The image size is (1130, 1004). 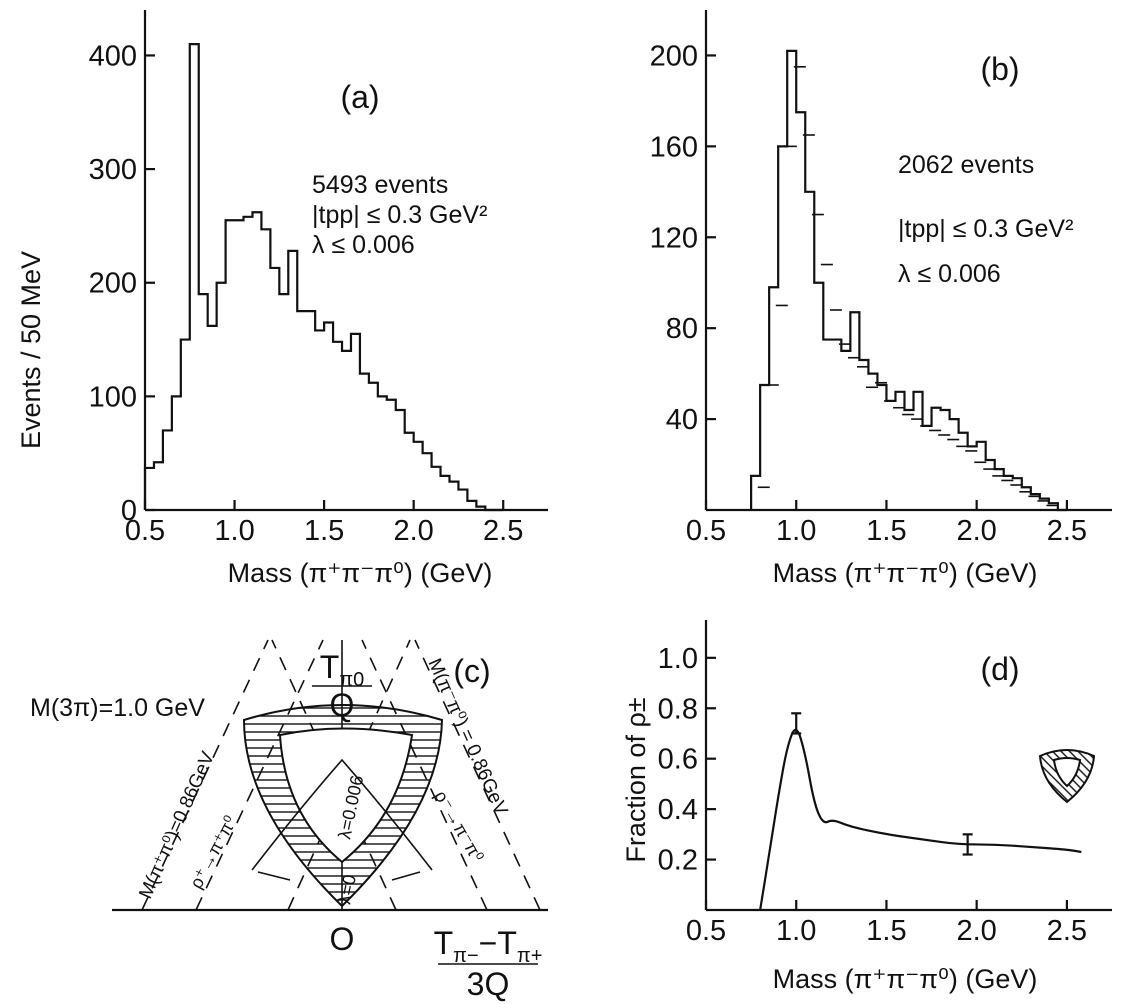 I want to click on panel-c-origin: O, so click(x=342, y=939).